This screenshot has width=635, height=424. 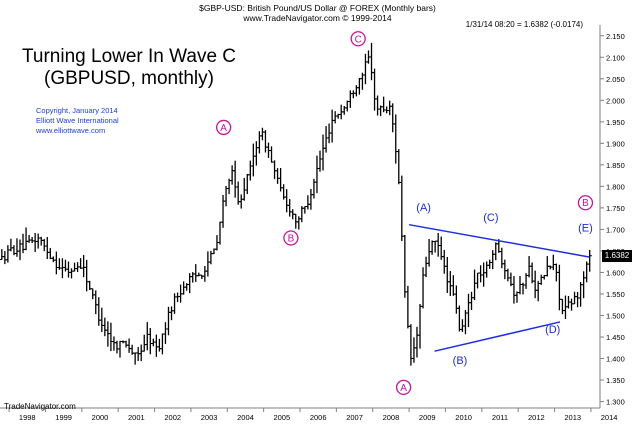 What do you see at coordinates (615, 79) in the screenshot?
I see `y-tick-label: 2.050` at bounding box center [615, 79].